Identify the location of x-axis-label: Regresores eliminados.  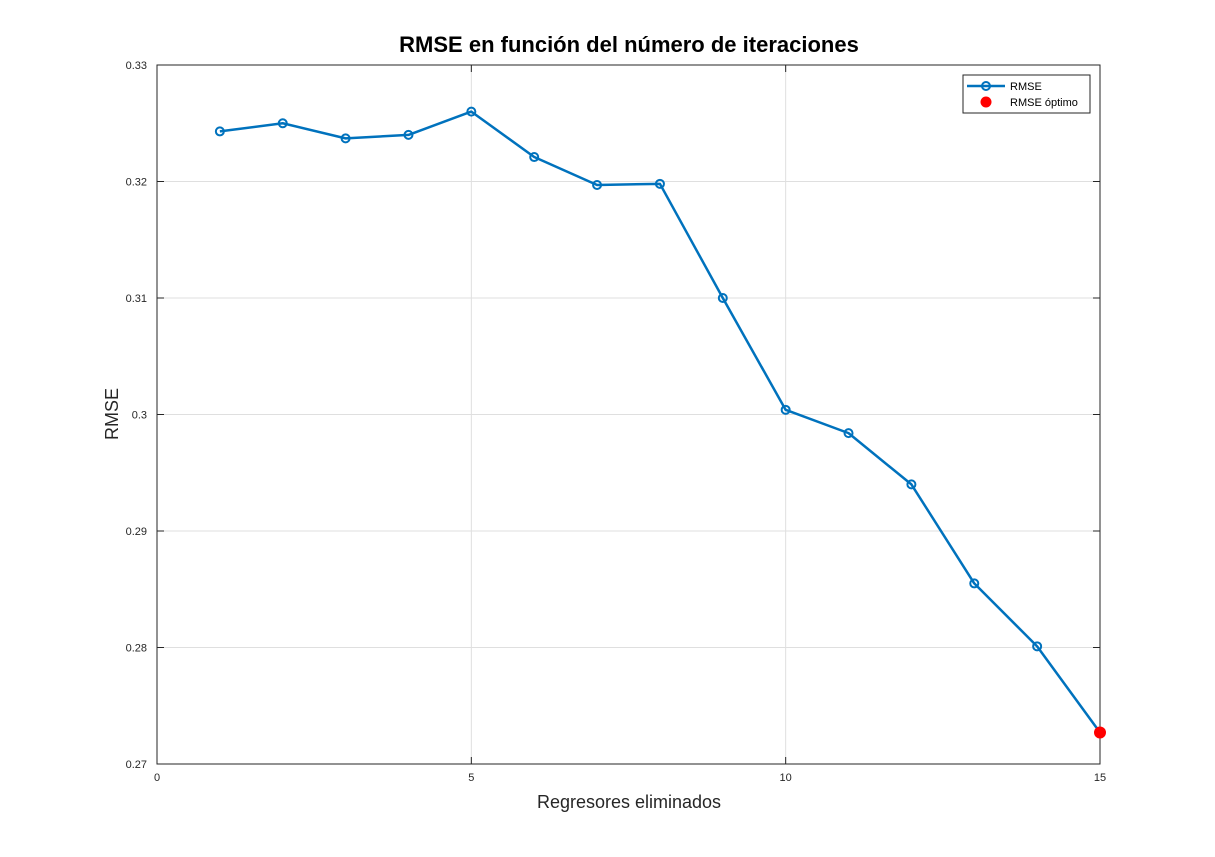
(629, 802).